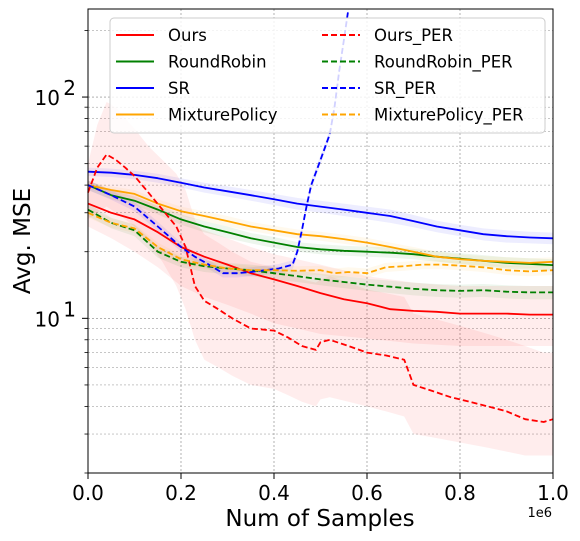  What do you see at coordinates (179, 88) in the screenshot?
I see `legend-label: SR` at bounding box center [179, 88].